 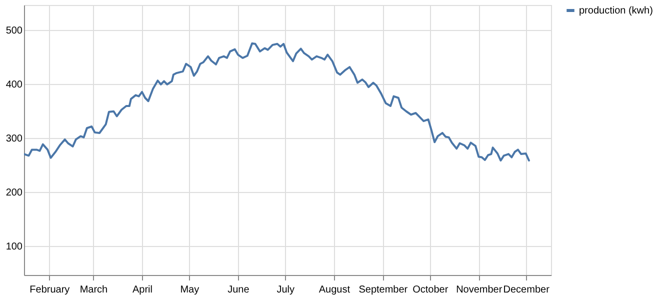 What do you see at coordinates (50, 290) in the screenshot?
I see `x-tick-label: February` at bounding box center [50, 290].